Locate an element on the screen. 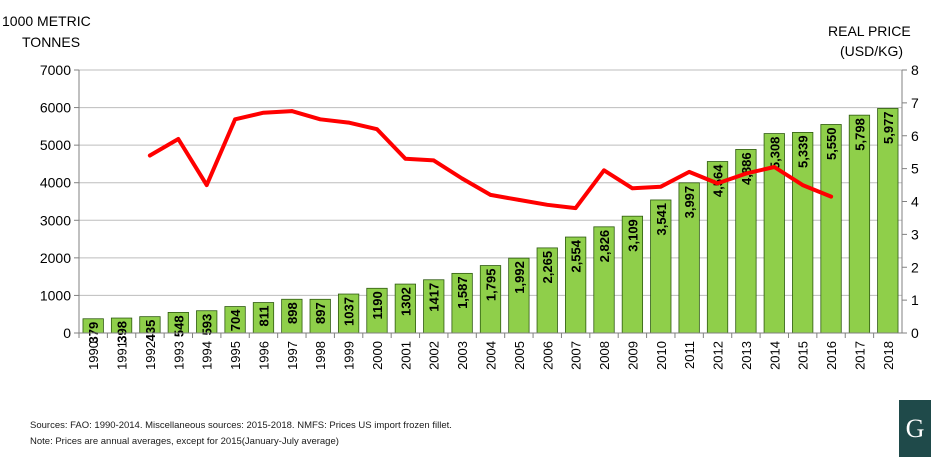 The height and width of the screenshot is (457, 931). x-tick-label-2013: 2013 is located at coordinates (746, 355).